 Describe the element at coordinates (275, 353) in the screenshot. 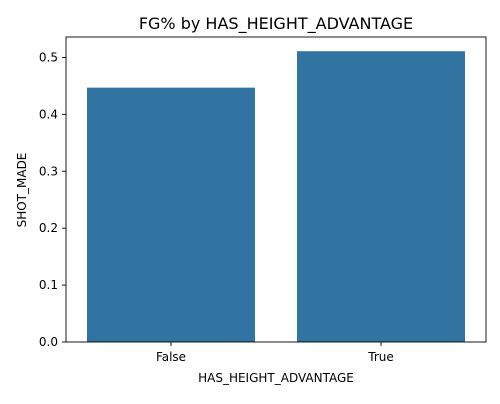

I see `x-axis-ticks: False True` at that location.